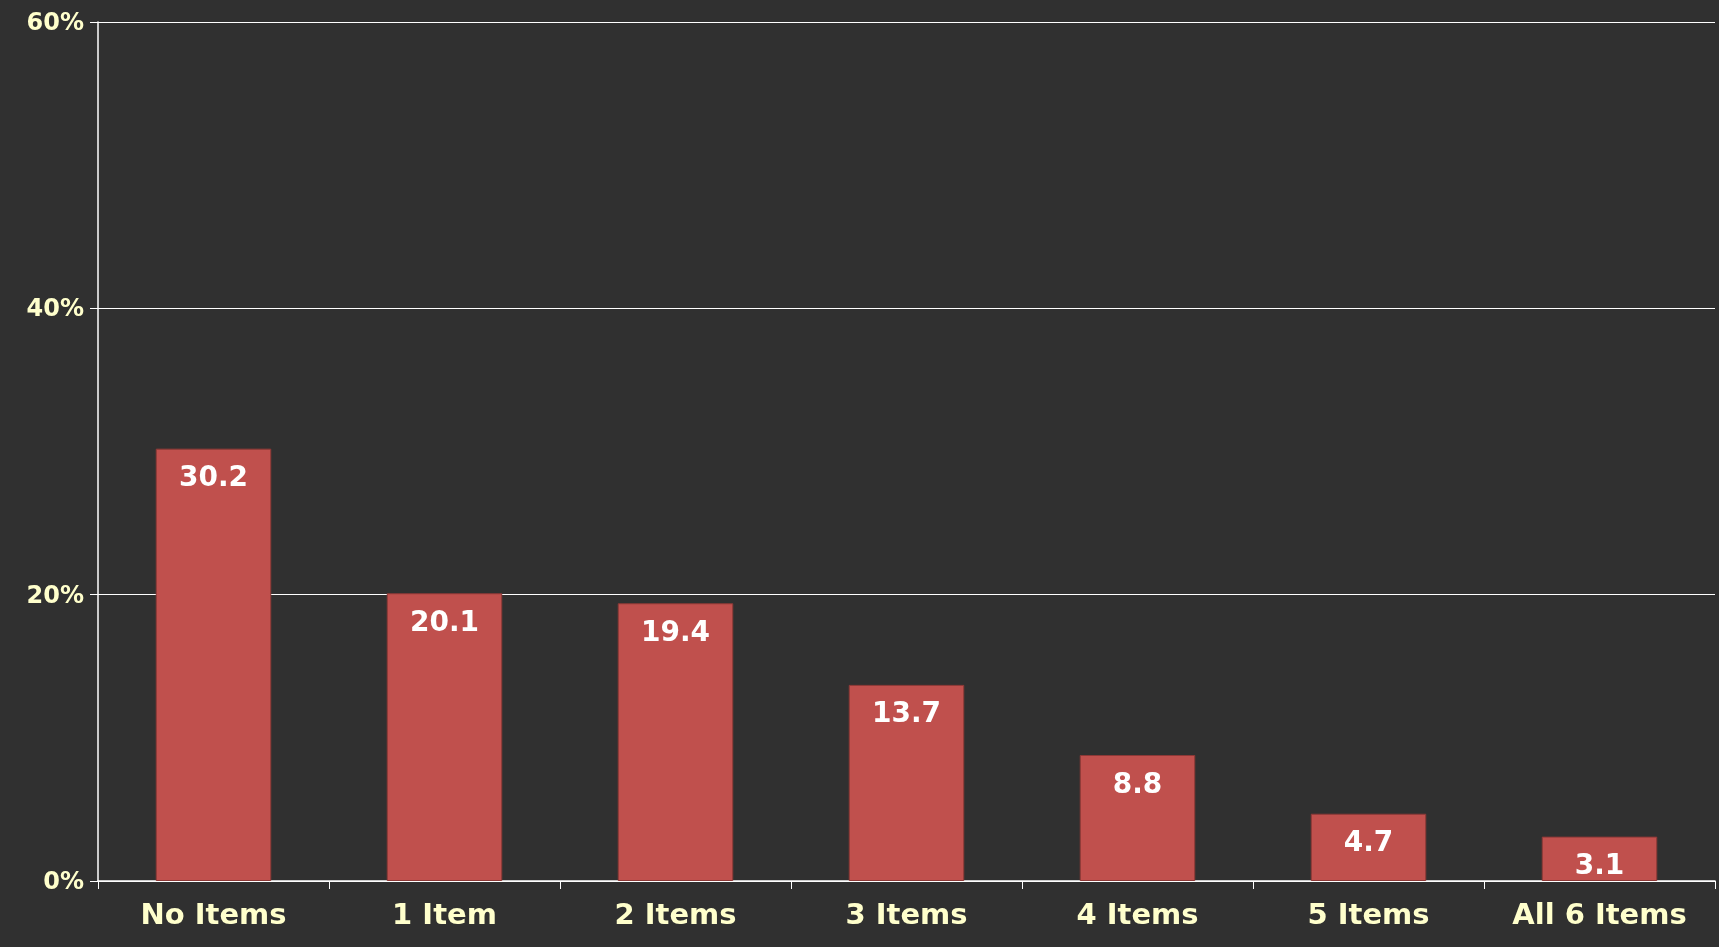 Image resolution: width=1719 pixels, height=947 pixels. Describe the element at coordinates (675, 631) in the screenshot. I see `data-label: 19.4` at that location.